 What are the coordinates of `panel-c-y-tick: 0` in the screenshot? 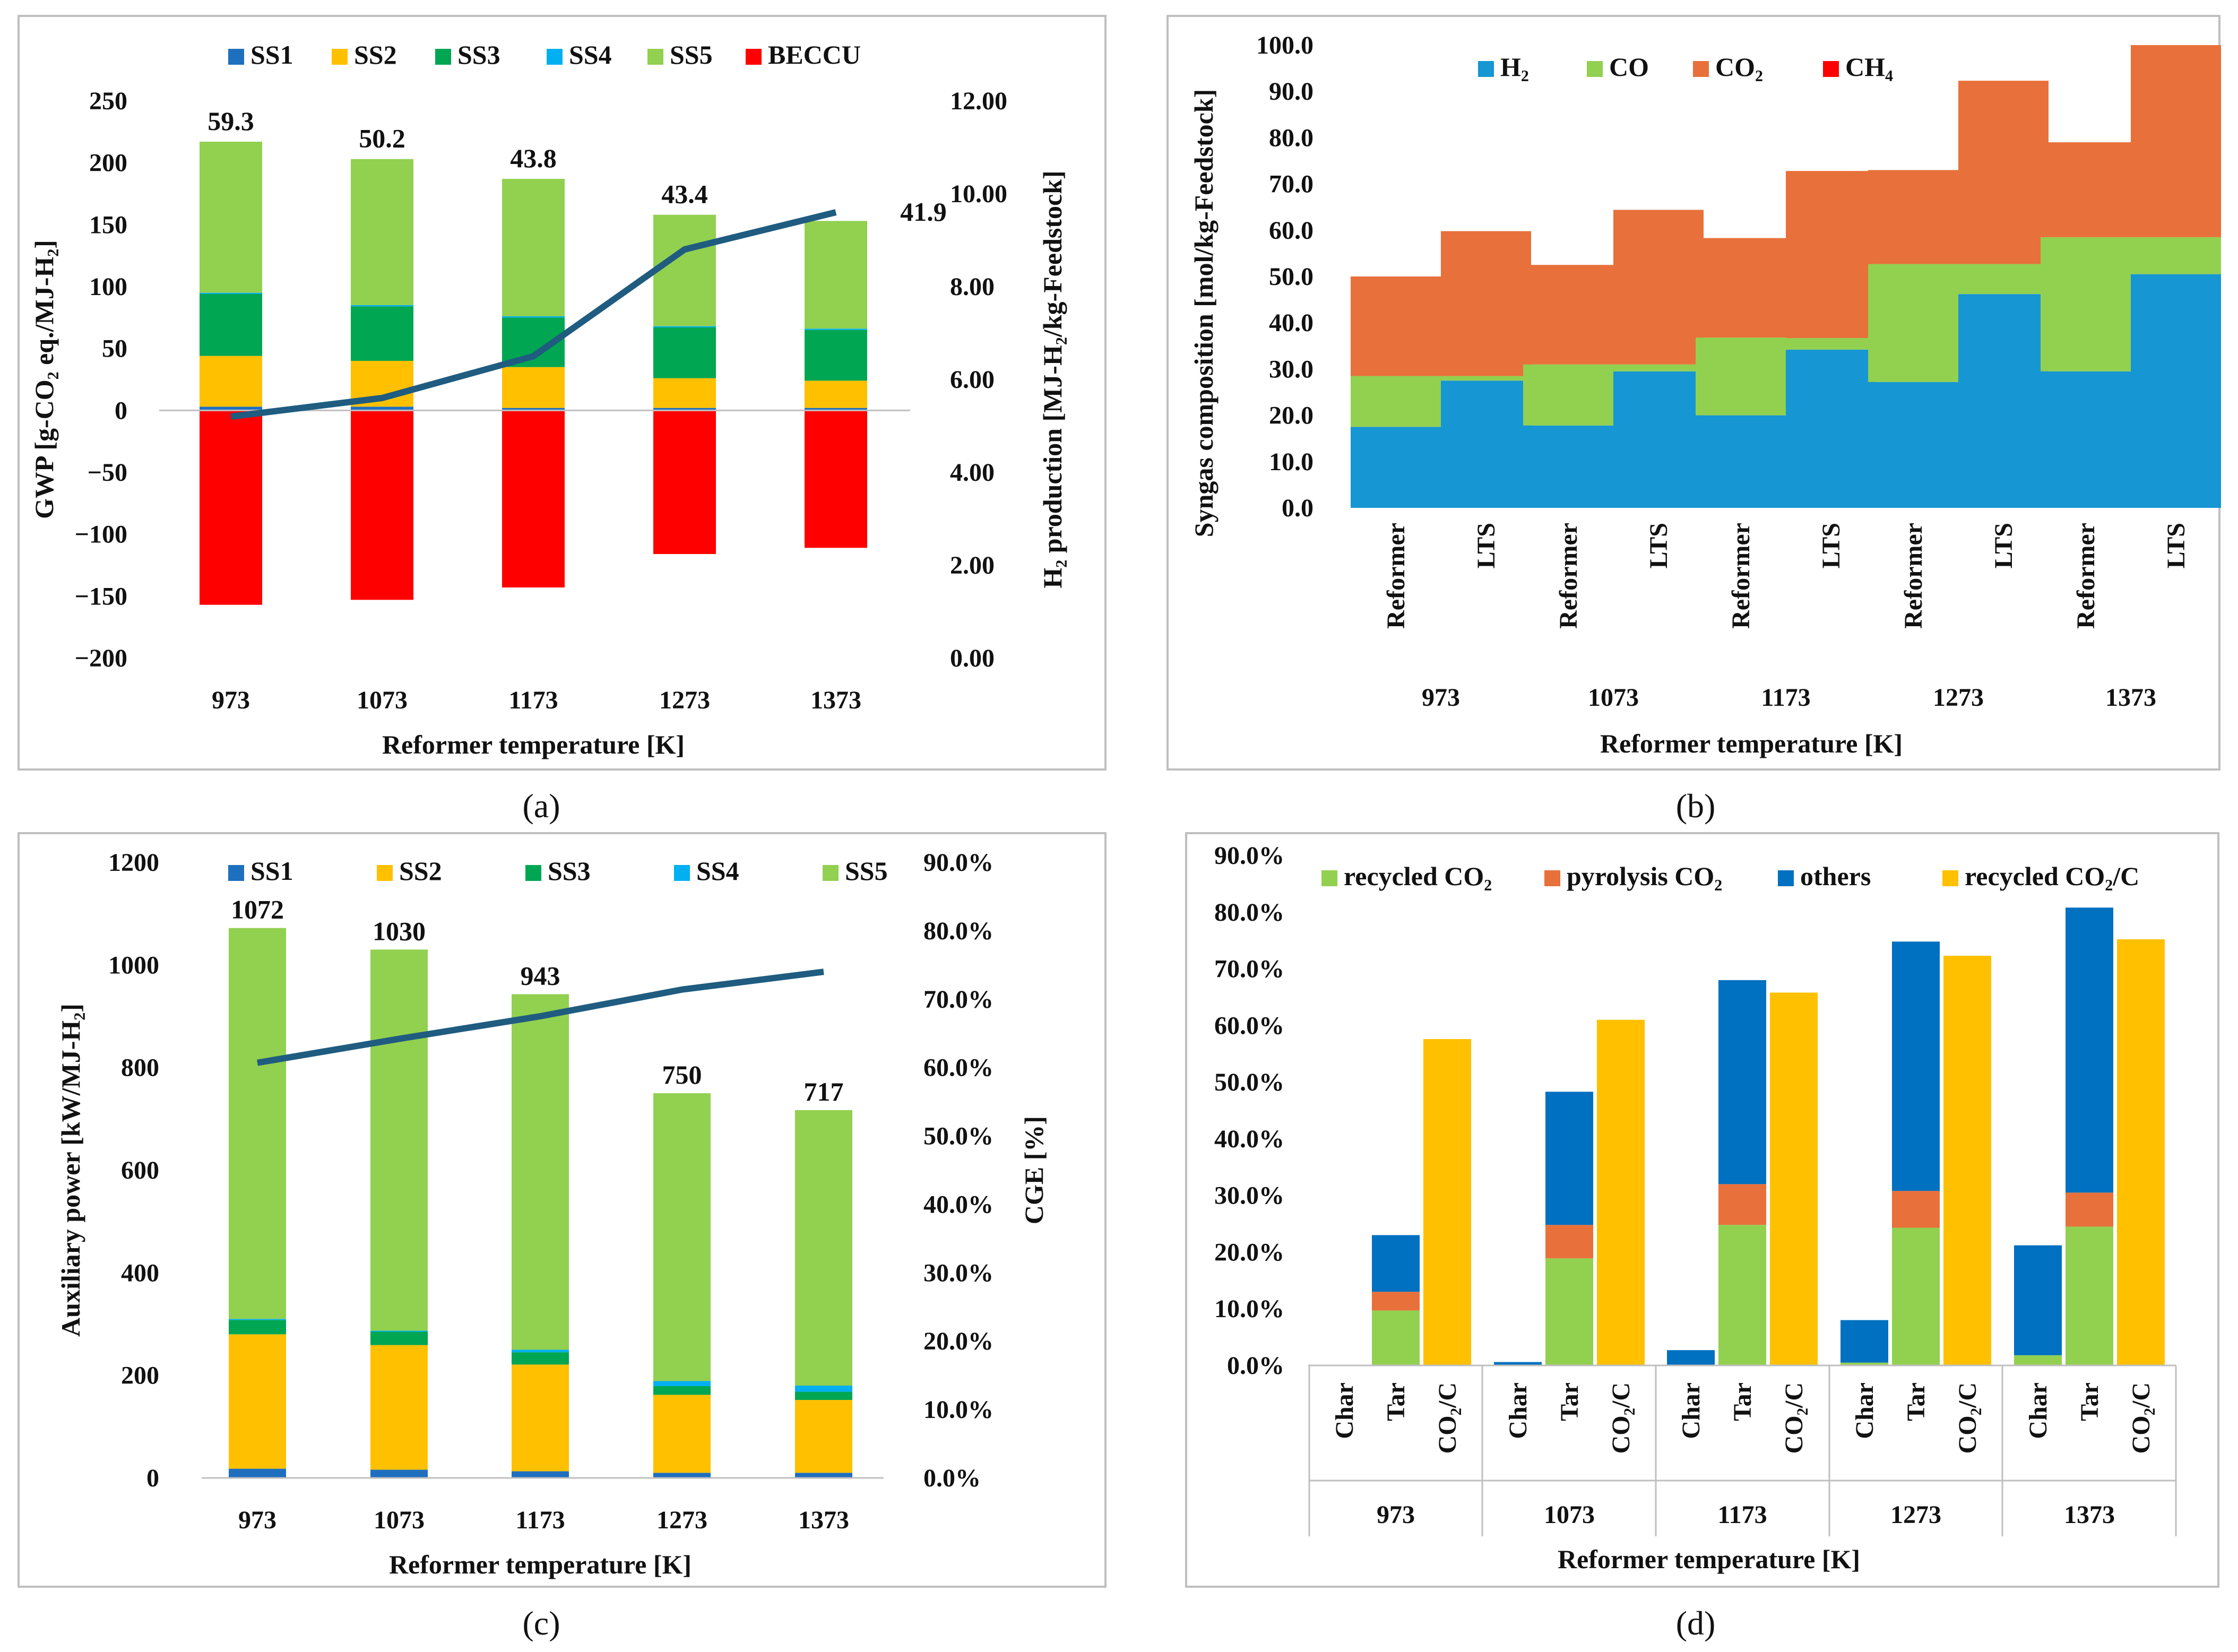 It's located at (152, 1478).